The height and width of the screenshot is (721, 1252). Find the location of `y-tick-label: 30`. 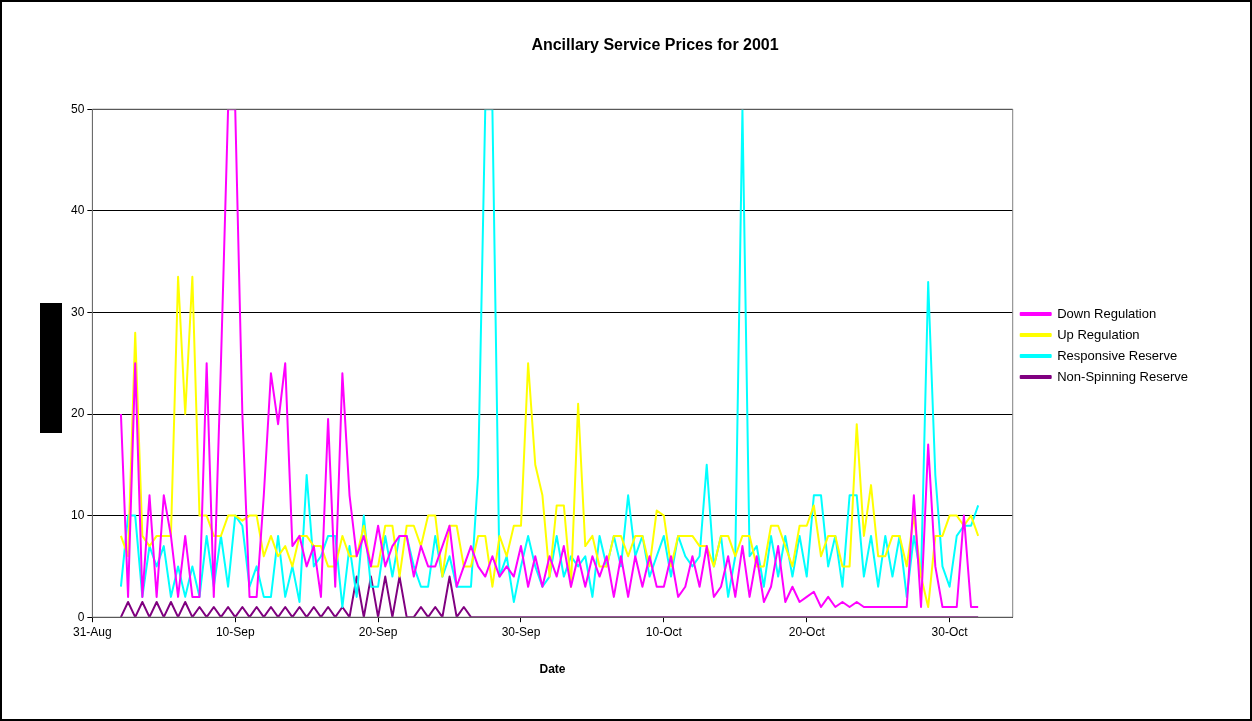

y-tick-label: 30 is located at coordinates (77, 311).